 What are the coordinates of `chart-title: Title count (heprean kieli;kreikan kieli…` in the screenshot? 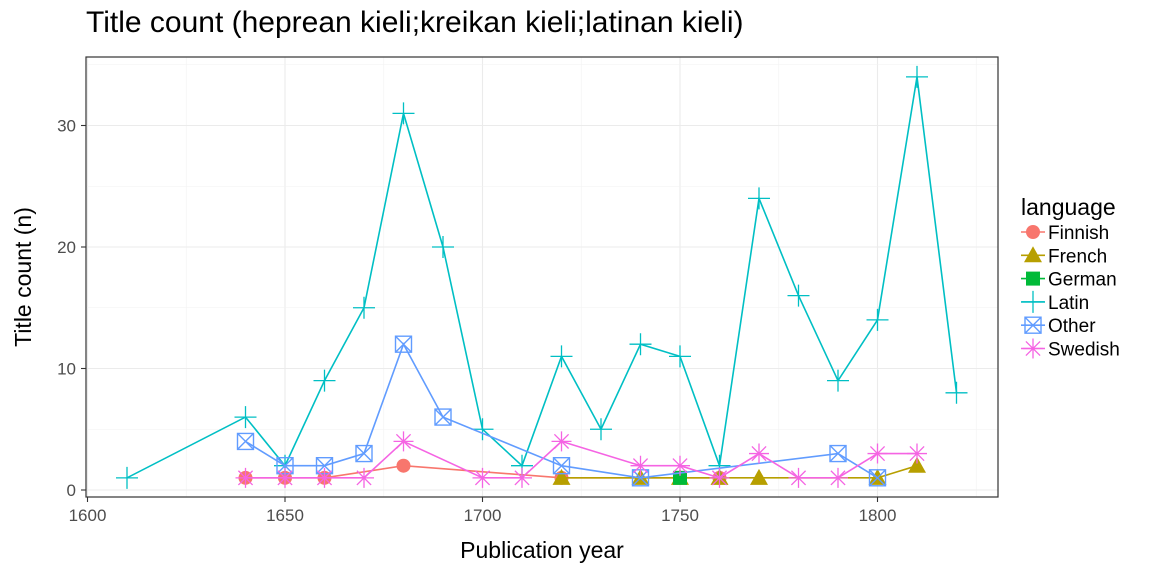 It's located at (415, 22).